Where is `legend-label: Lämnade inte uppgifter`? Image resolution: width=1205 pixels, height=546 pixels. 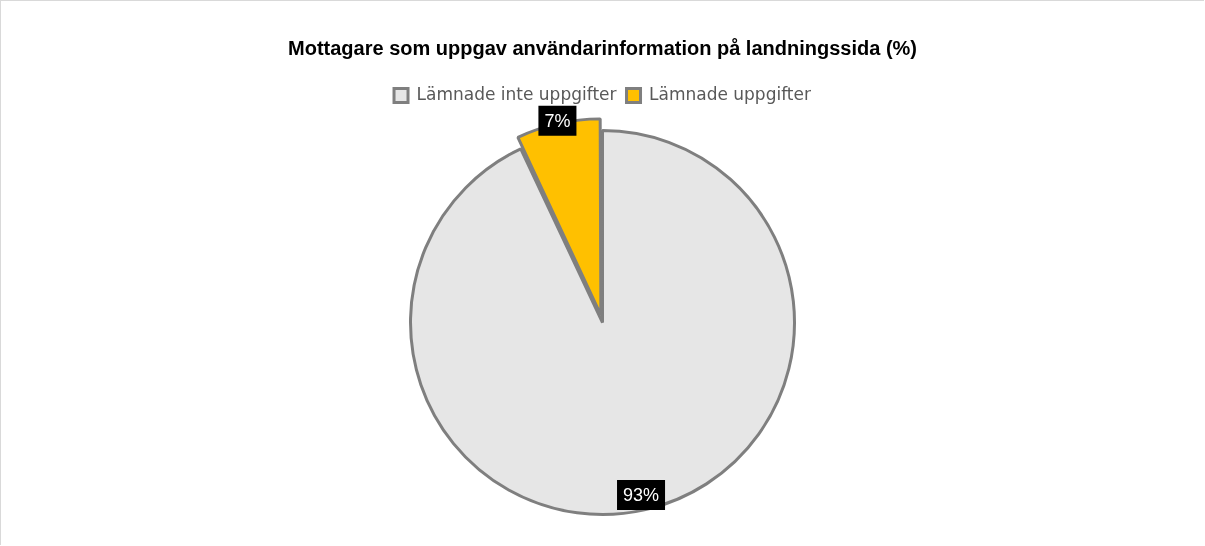
legend-label: Lämnade inte uppgifter is located at coordinates (516, 93).